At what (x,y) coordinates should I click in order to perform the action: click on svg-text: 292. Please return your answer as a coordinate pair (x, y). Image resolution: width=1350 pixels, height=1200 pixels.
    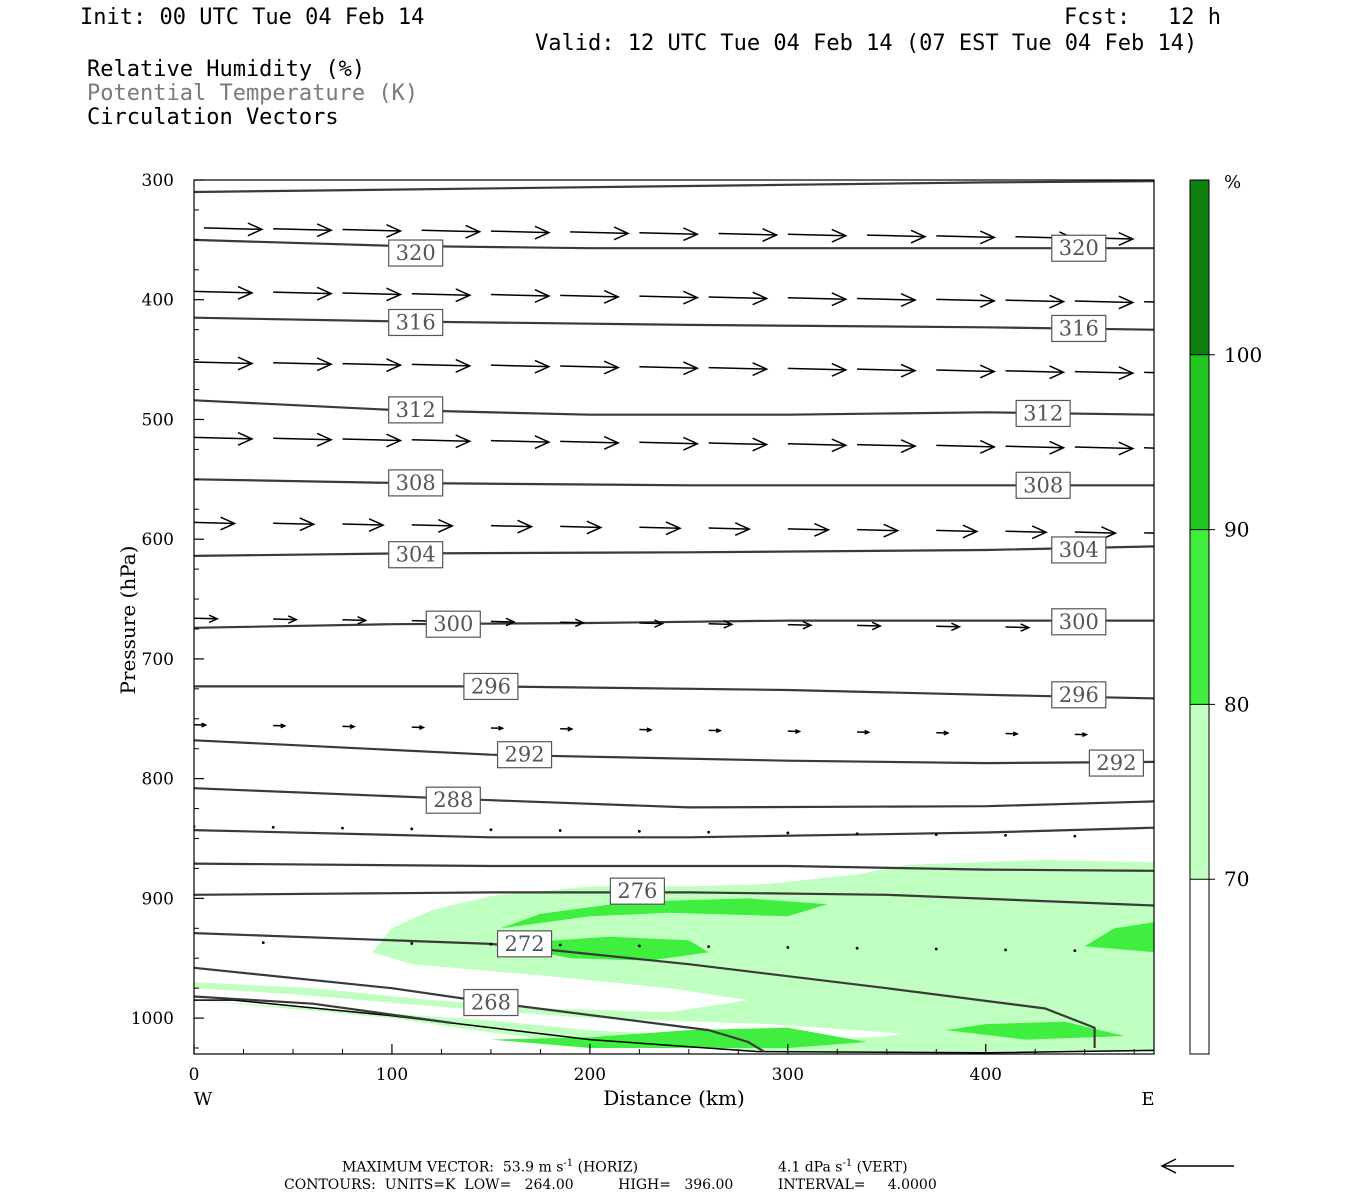
    Looking at the image, I should click on (1116, 763).